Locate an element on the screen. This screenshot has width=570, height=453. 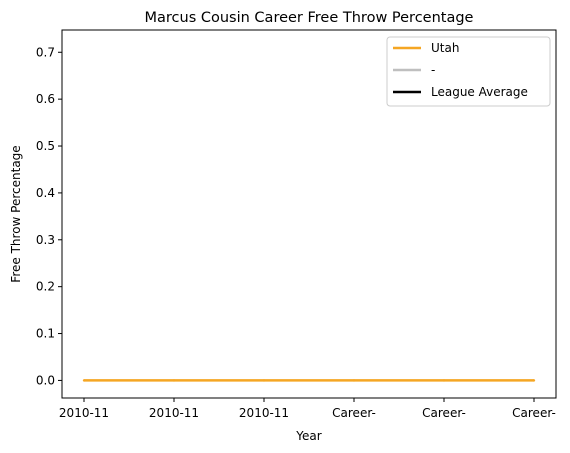
legend: Utah - League Average is located at coordinates (468, 71).